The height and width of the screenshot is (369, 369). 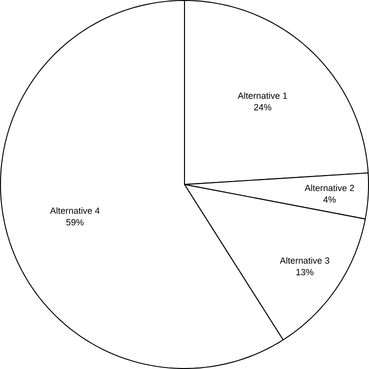 I want to click on slice-label: Alternative 3, so click(x=305, y=260).